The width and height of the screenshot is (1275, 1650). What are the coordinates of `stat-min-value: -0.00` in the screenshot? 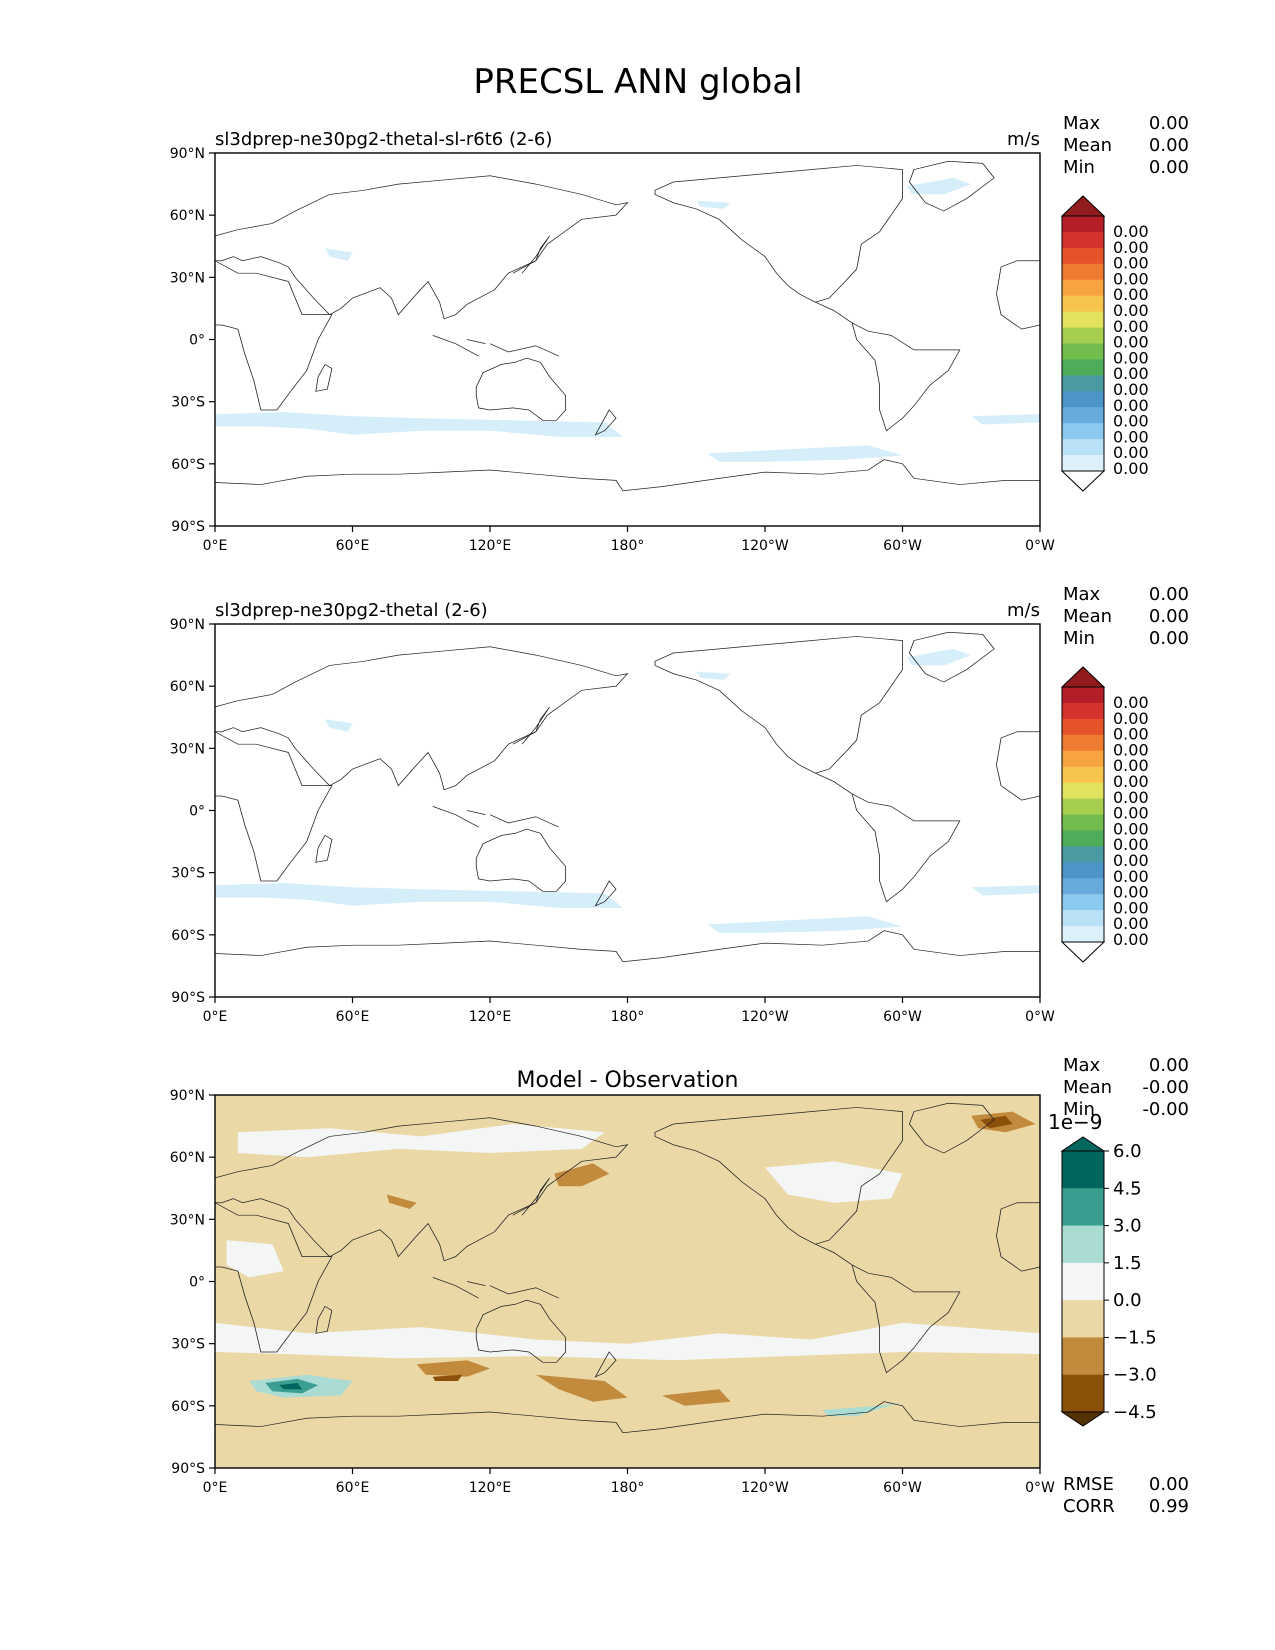 It's located at (1165, 1109).